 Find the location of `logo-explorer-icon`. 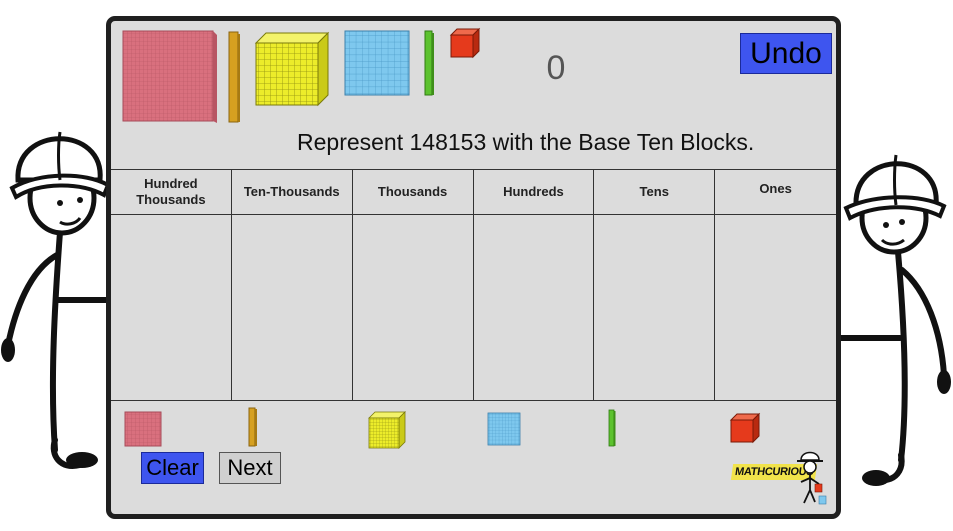

logo-explorer-icon is located at coordinates (812, 478).